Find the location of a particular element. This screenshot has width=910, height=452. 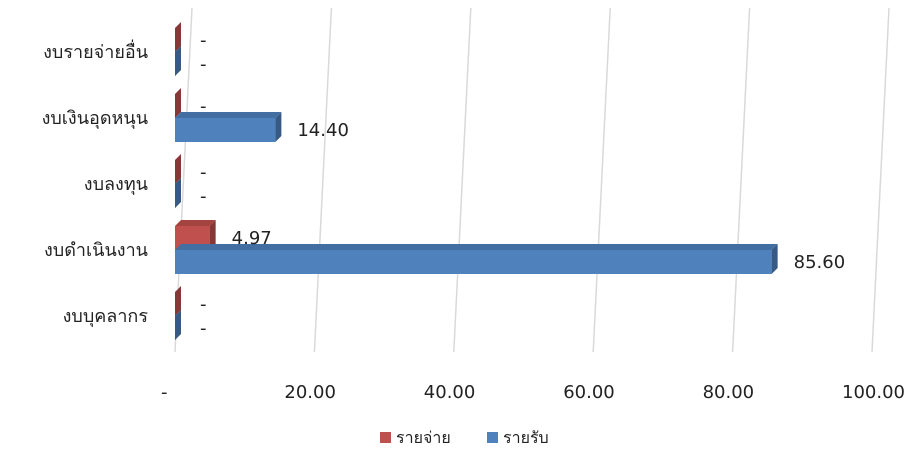

legend-swatch-expense is located at coordinates (385, 437).